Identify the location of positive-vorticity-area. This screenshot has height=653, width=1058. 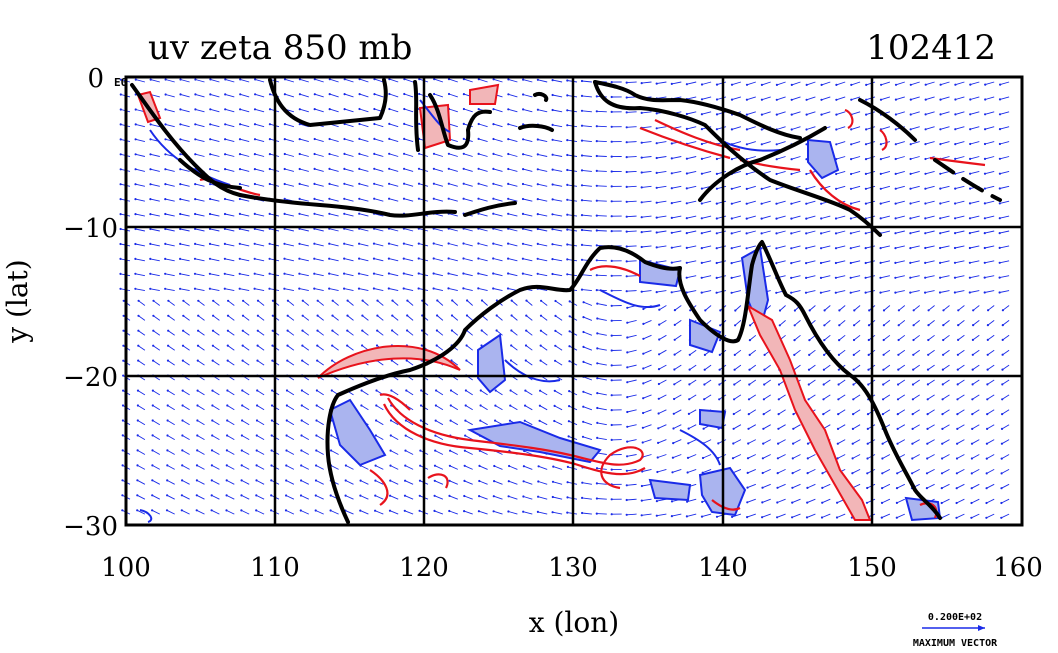
(484, 94).